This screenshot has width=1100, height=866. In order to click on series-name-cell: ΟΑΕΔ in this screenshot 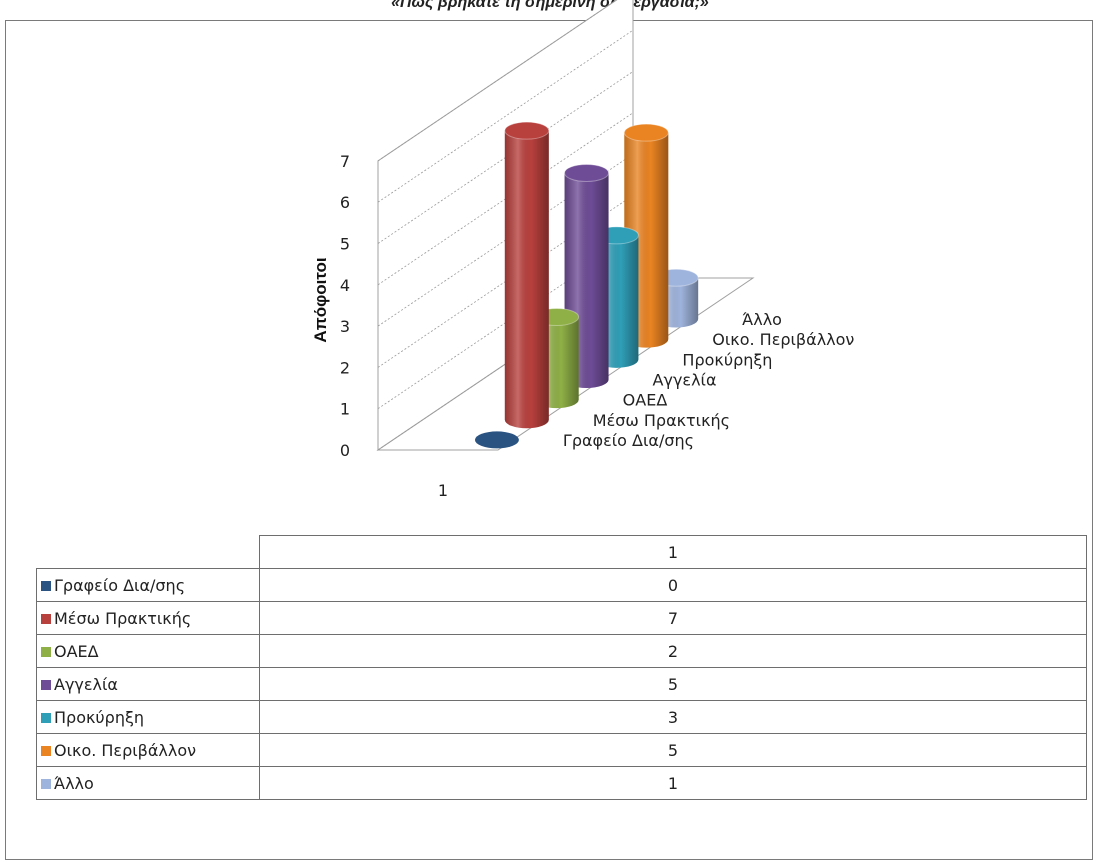, I will do `click(148, 651)`.